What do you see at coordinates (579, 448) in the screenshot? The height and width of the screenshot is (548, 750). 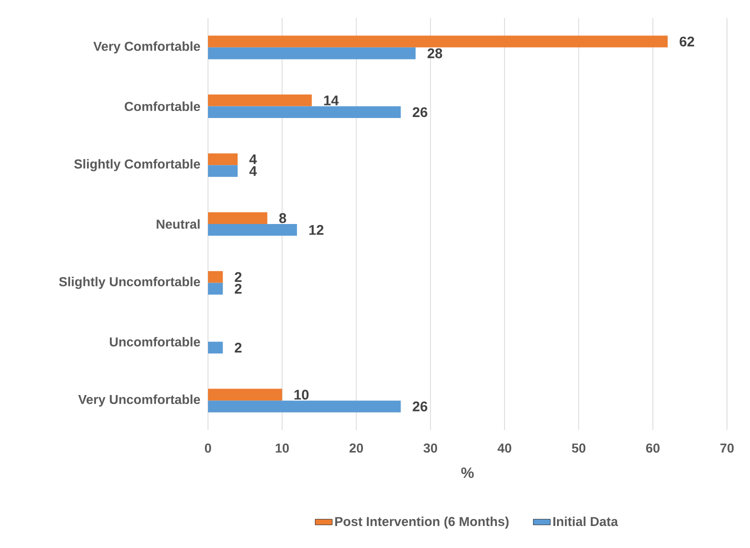 I see `x-tick-label: 50` at bounding box center [579, 448].